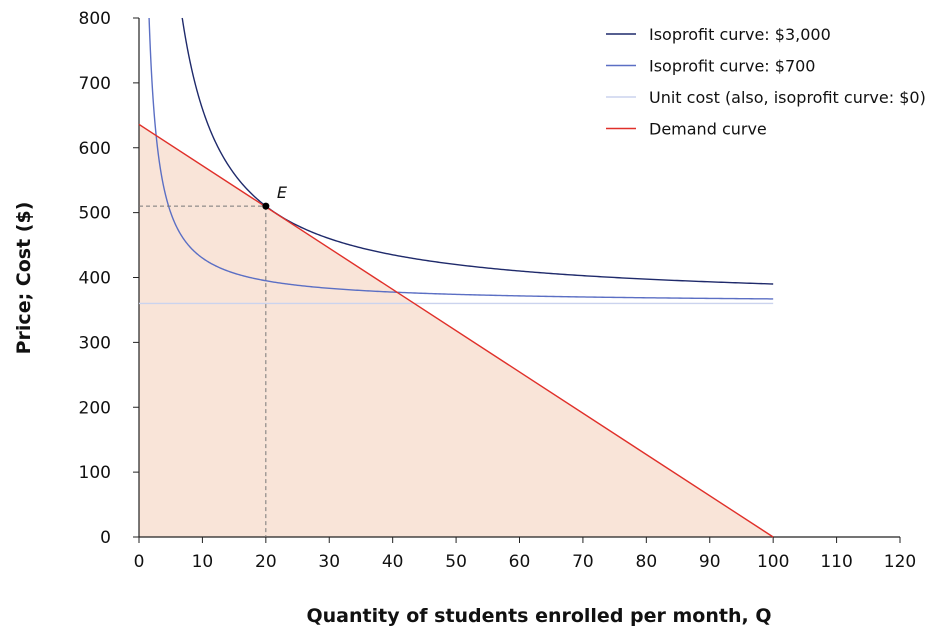 The height and width of the screenshot is (642, 936). I want to click on legend-label: Unit cost (also, isoprofit curve: $0), so click(787, 97).